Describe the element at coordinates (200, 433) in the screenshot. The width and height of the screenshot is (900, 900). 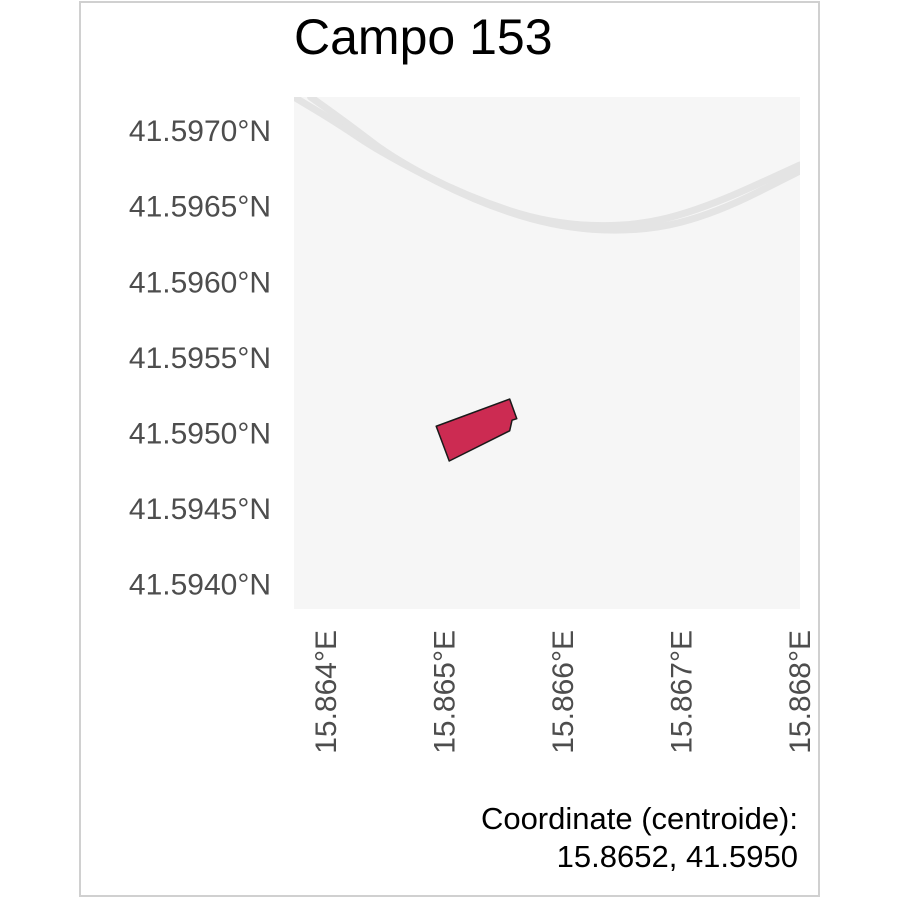
I see `y-tick-label: 41.5950°N` at that location.